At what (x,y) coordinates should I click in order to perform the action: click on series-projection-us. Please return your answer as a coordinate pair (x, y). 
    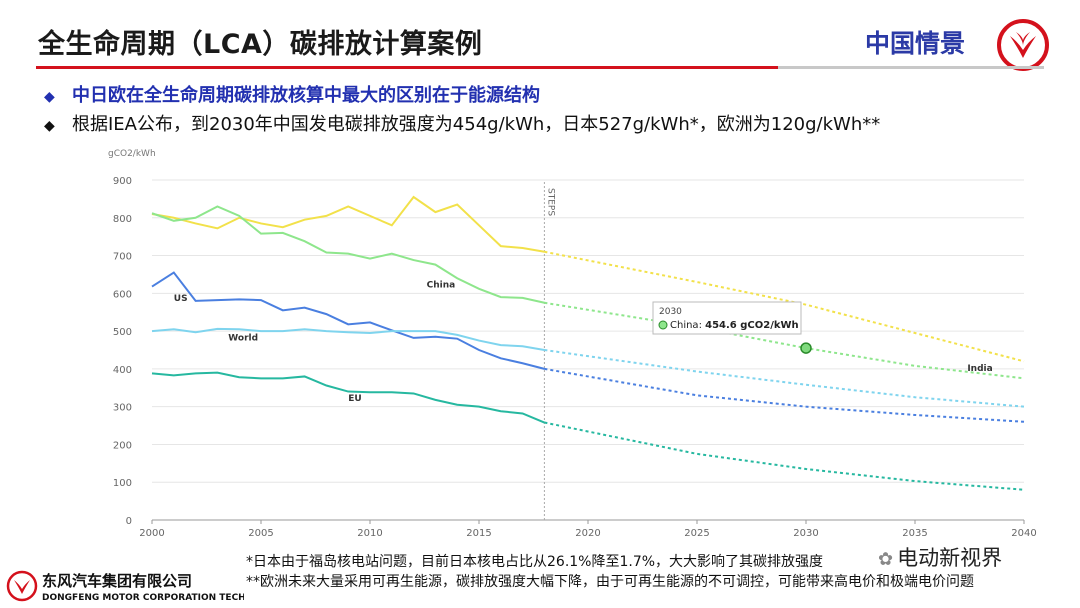
    Looking at the image, I should click on (784, 395).